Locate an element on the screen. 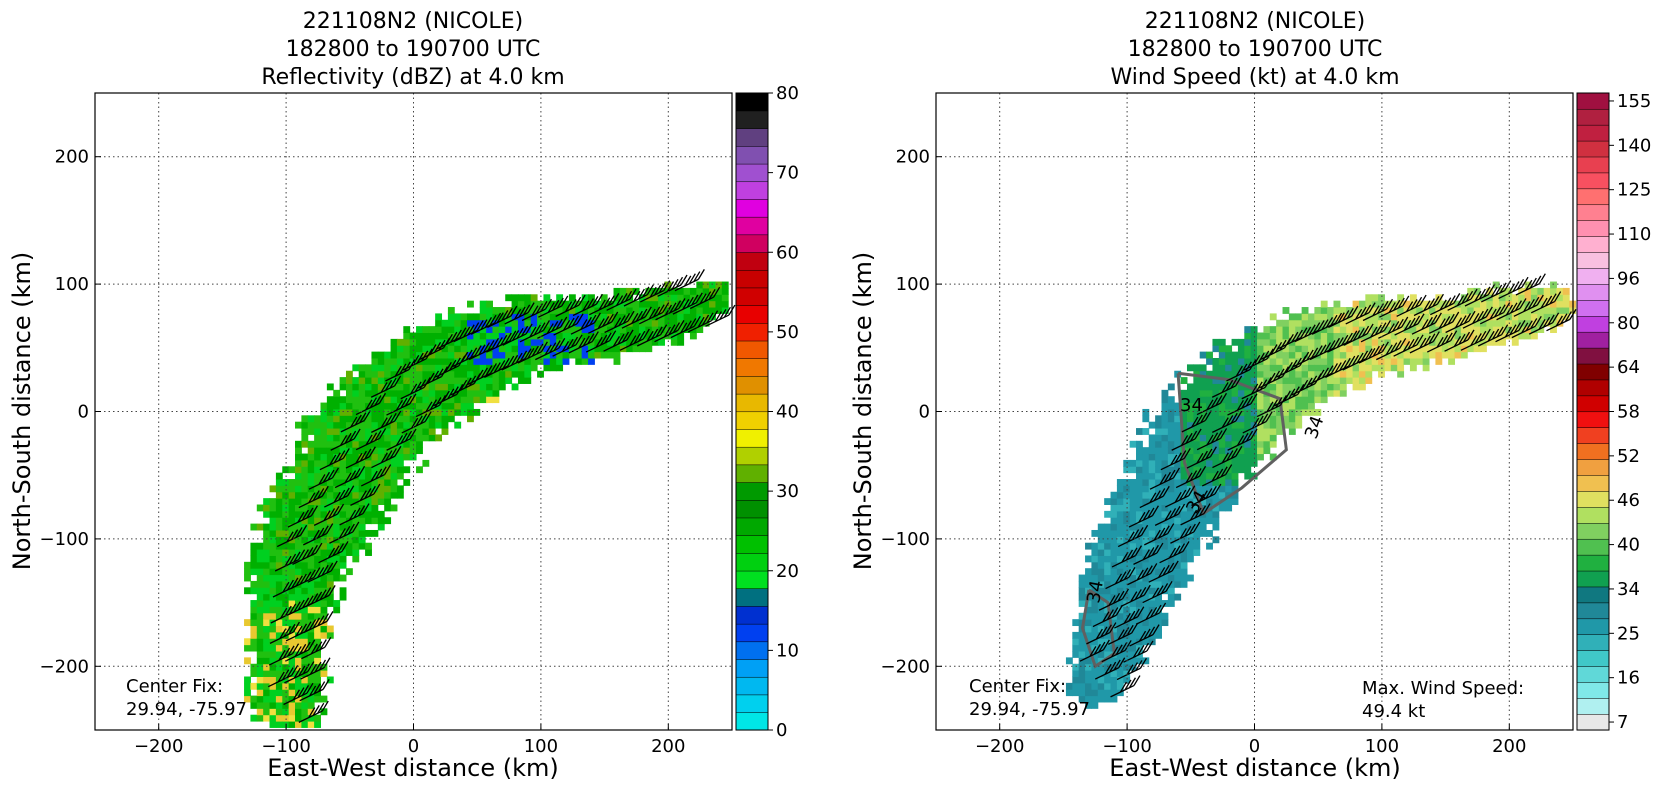 The width and height of the screenshot is (1655, 787). y-tick-label: 0 is located at coordinates (83, 412).